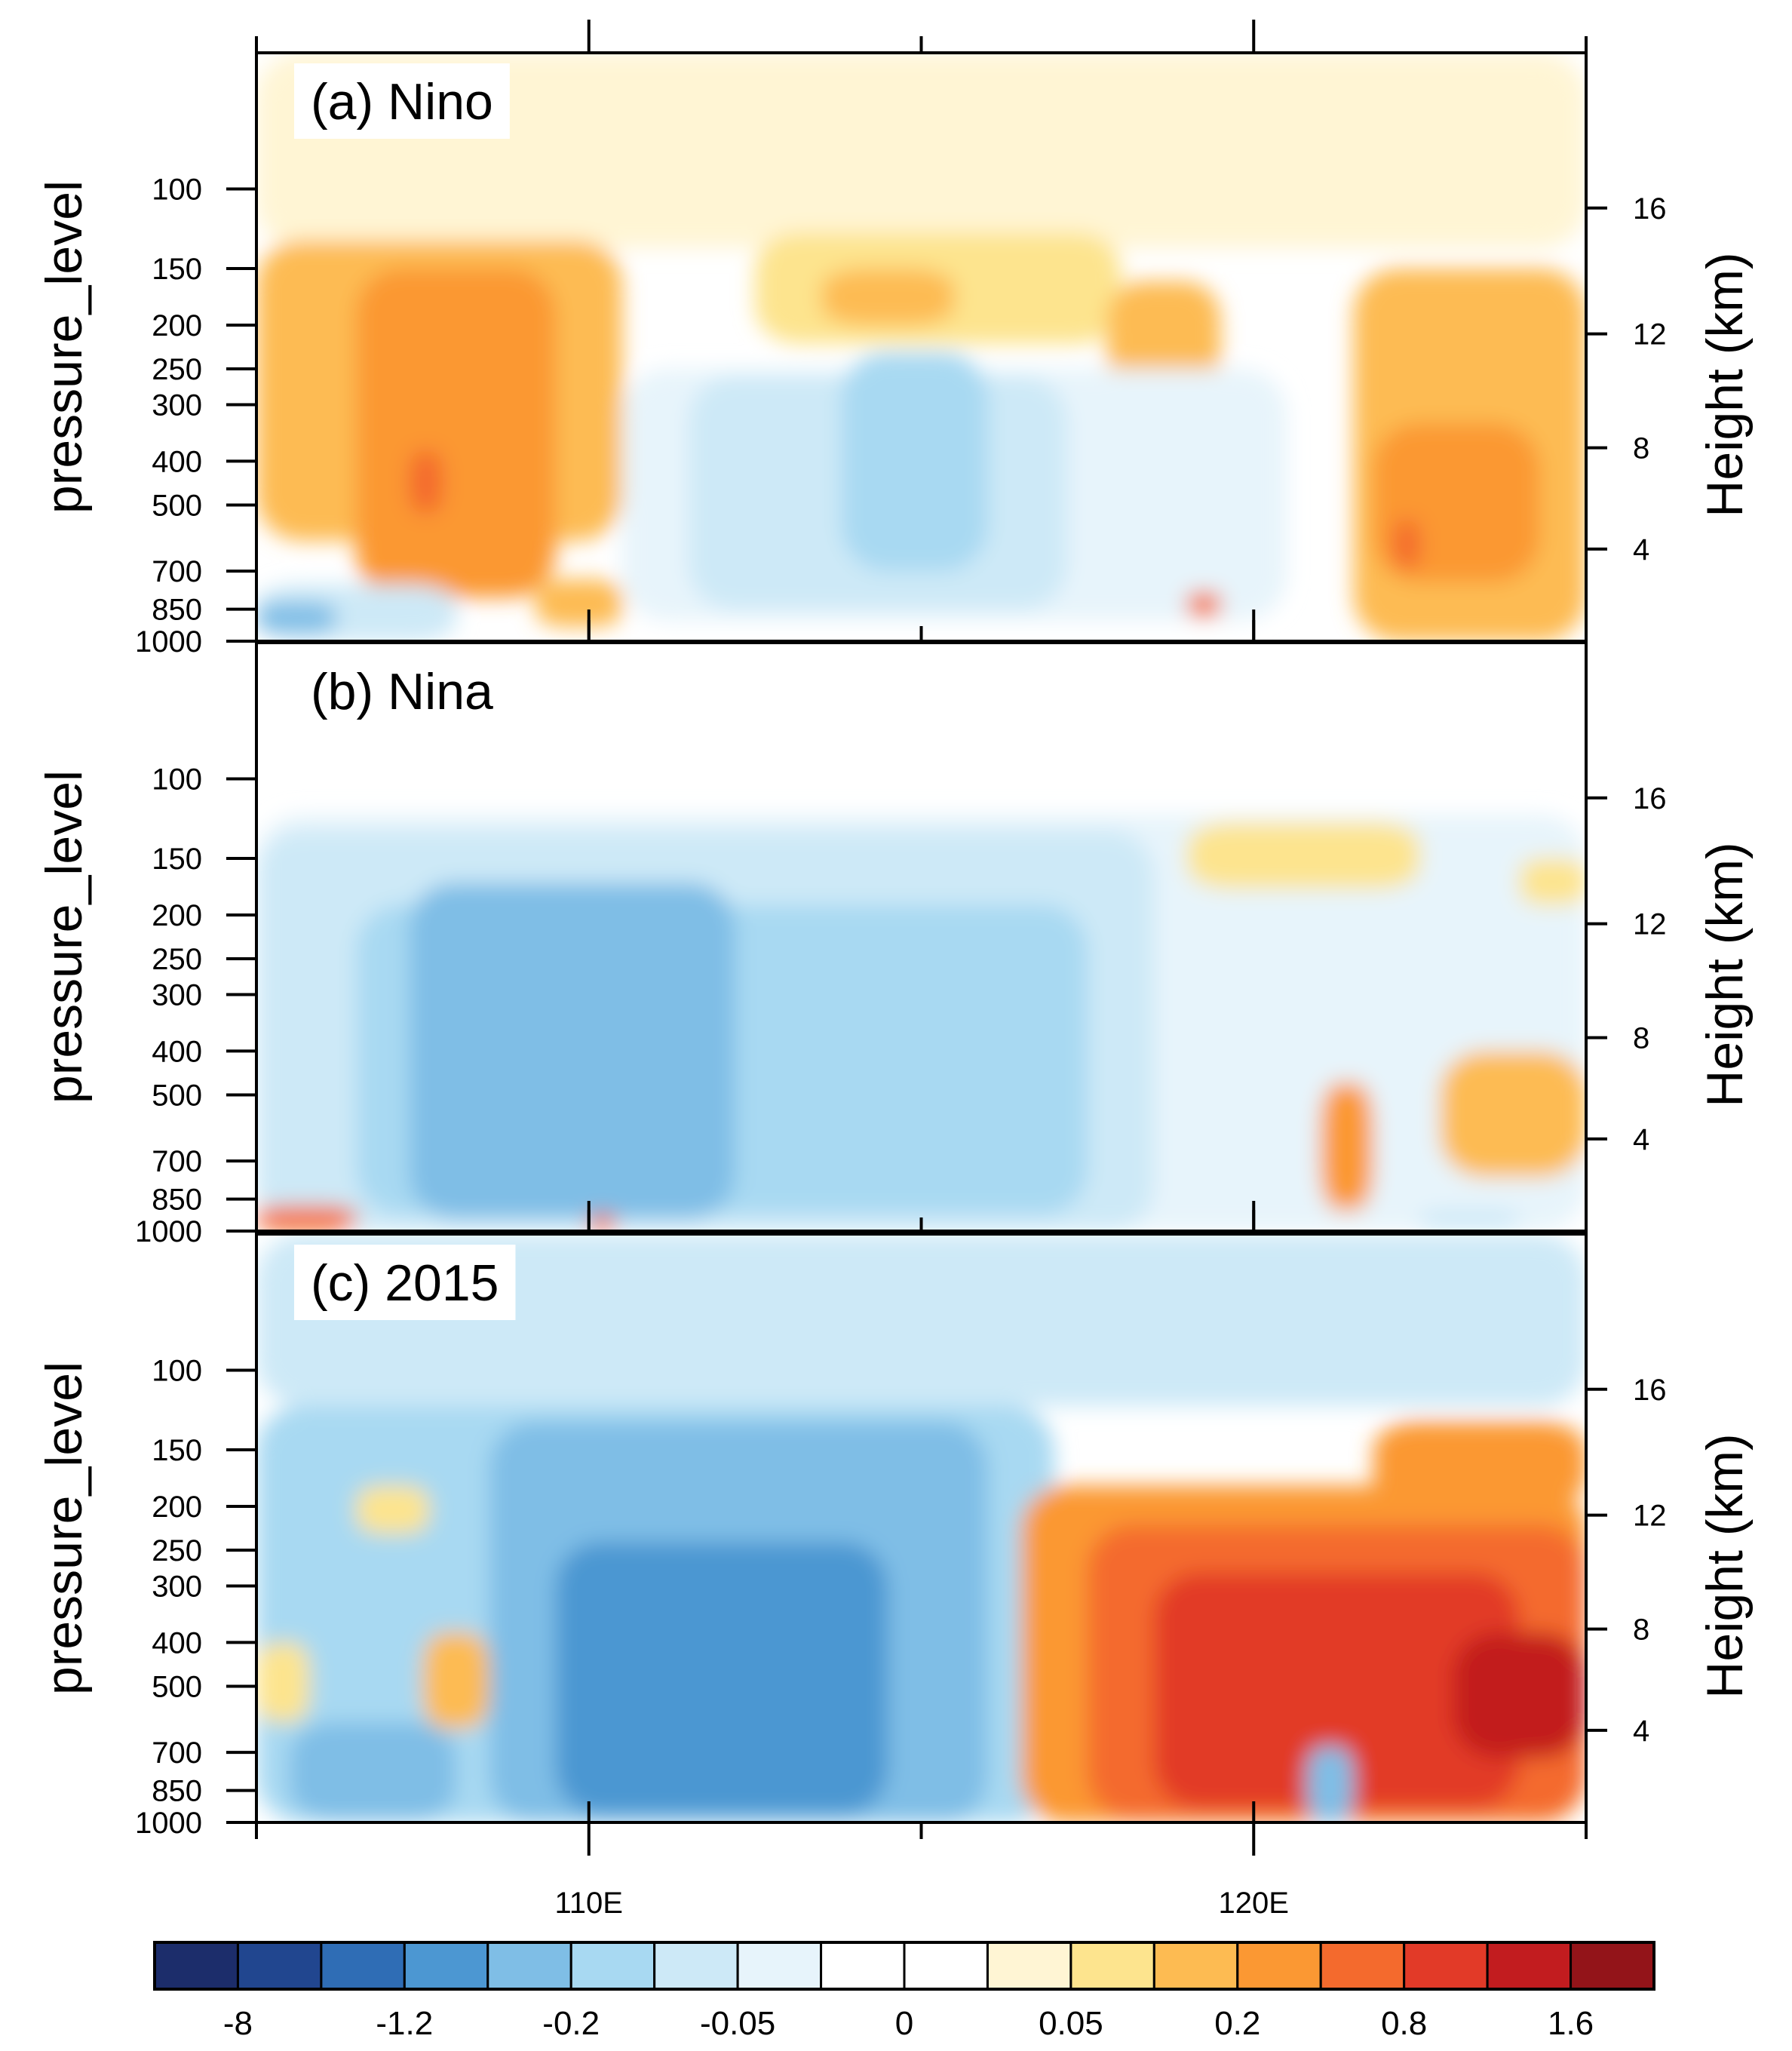 The image size is (1792, 2051). I want to click on colorbar-label: 0.2, so click(1237, 2023).